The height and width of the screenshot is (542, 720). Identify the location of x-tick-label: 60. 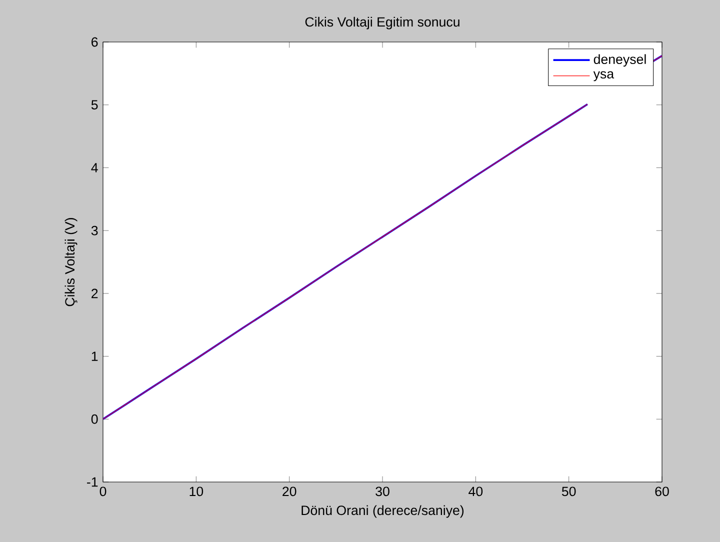
(662, 491).